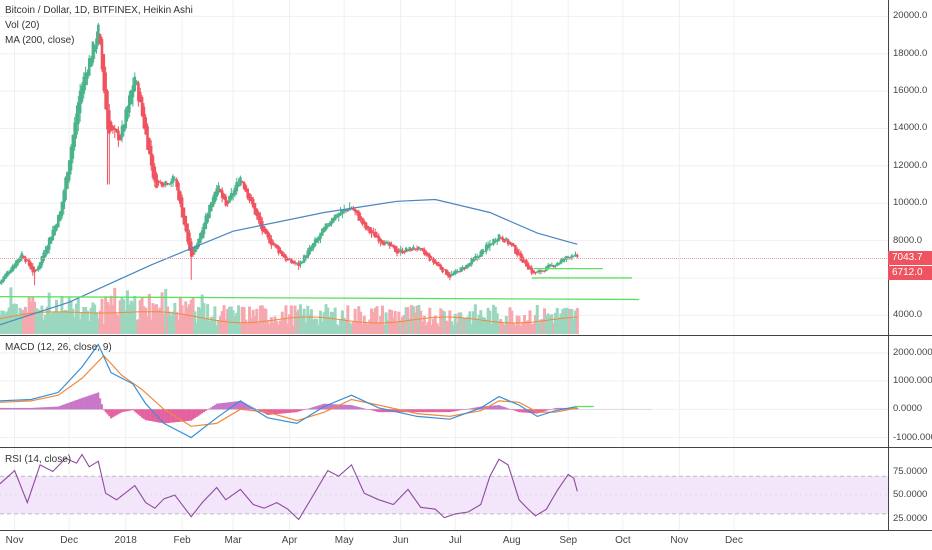  What do you see at coordinates (400, 540) in the screenshot?
I see `time-tick-label: Jun` at bounding box center [400, 540].